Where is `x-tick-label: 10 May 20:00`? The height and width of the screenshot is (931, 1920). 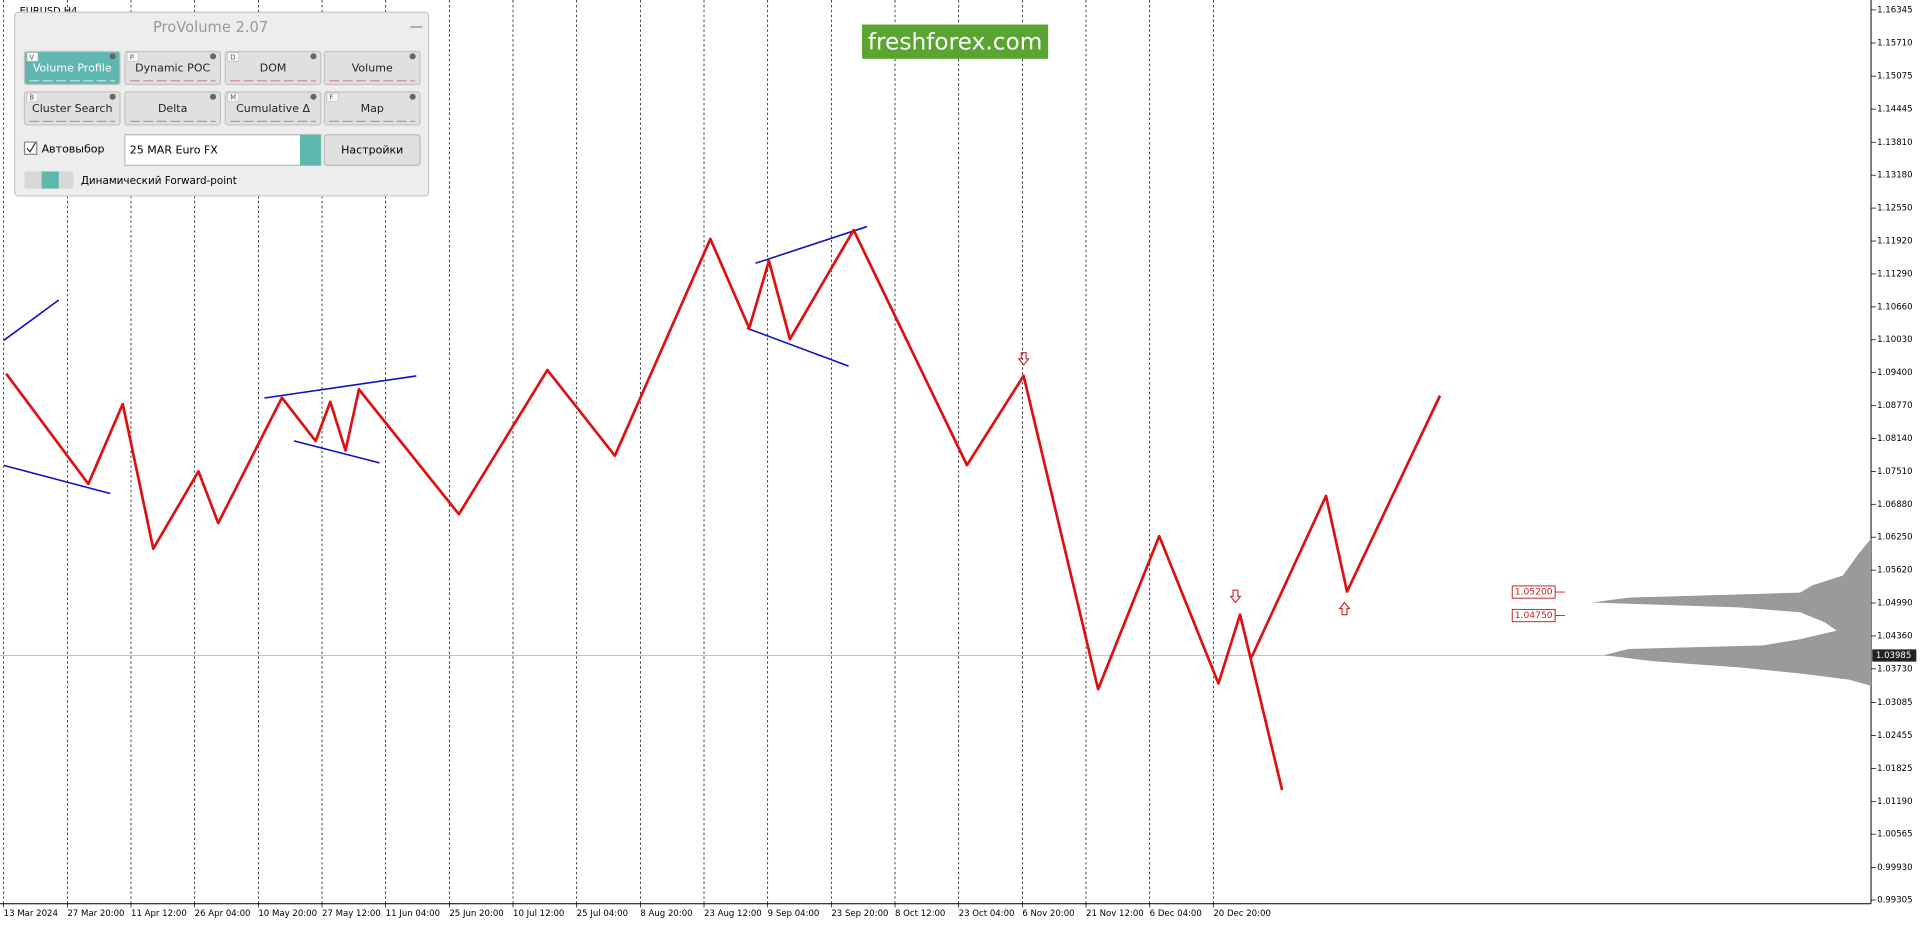 x-tick-label: 10 May 20:00 is located at coordinates (287, 914).